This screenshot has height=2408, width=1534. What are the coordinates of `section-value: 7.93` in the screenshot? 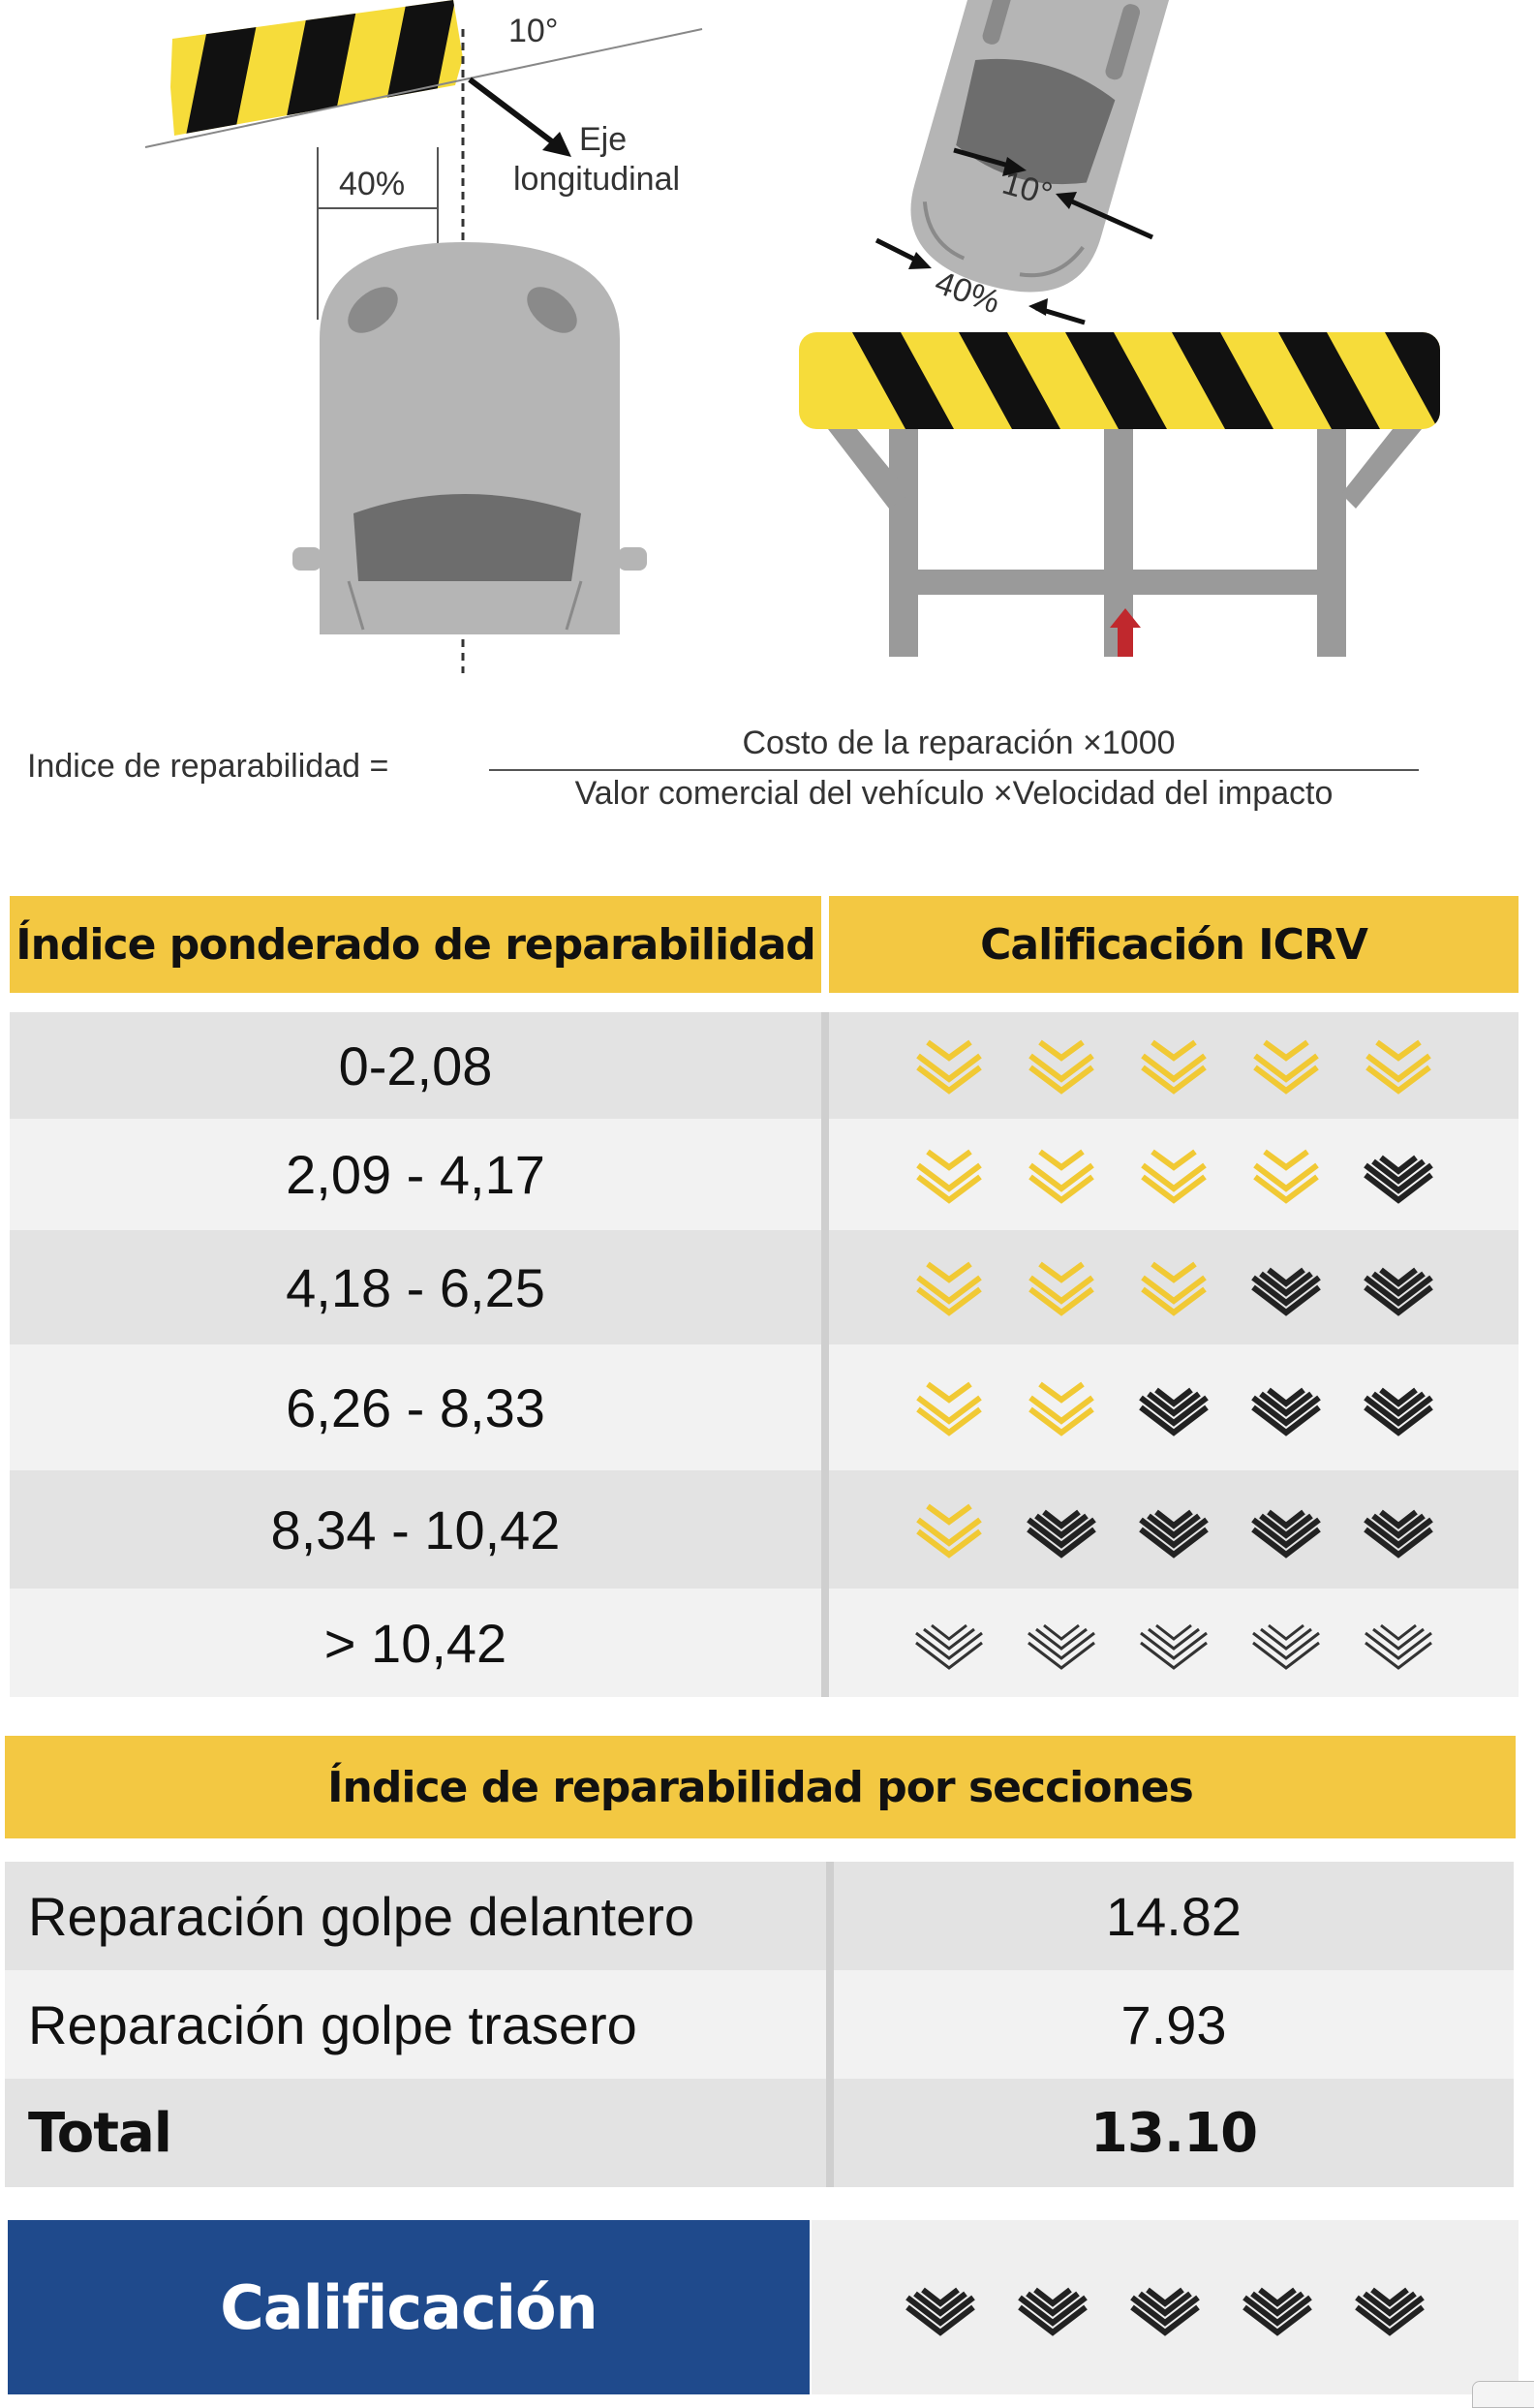 It's located at (1174, 2024).